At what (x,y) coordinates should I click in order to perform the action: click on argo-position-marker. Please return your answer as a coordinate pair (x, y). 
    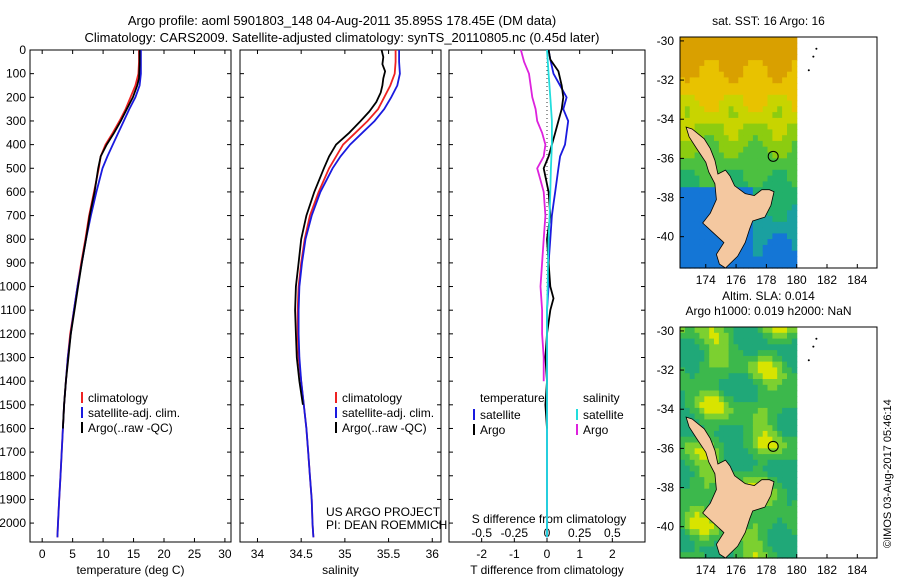
    Looking at the image, I should click on (773, 156).